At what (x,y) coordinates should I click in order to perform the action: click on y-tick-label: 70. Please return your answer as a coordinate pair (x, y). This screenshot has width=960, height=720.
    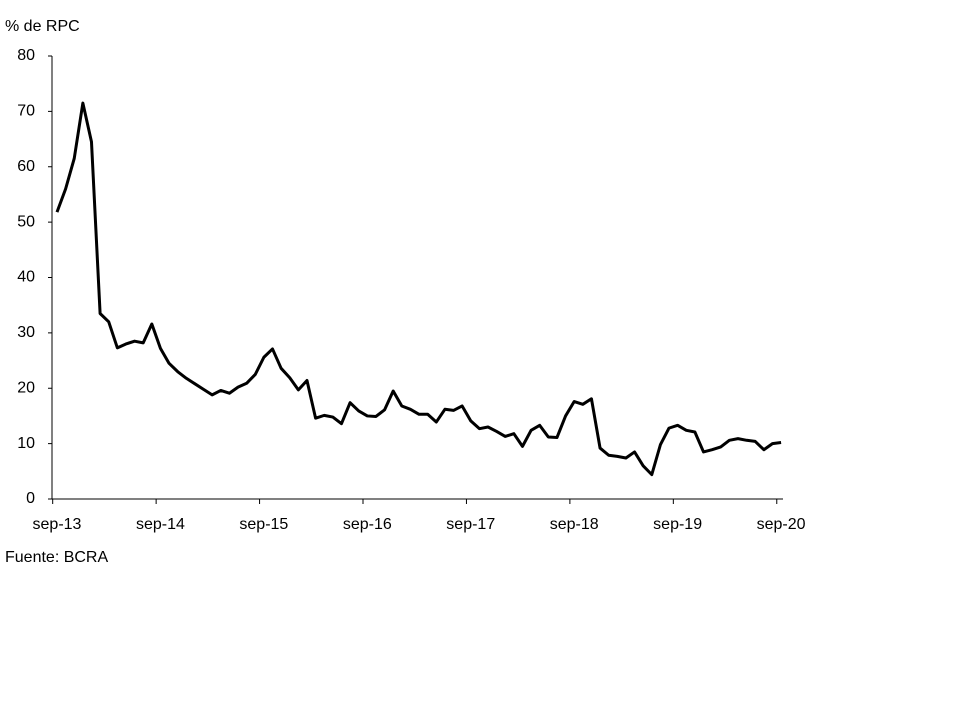
    Looking at the image, I should click on (26, 111).